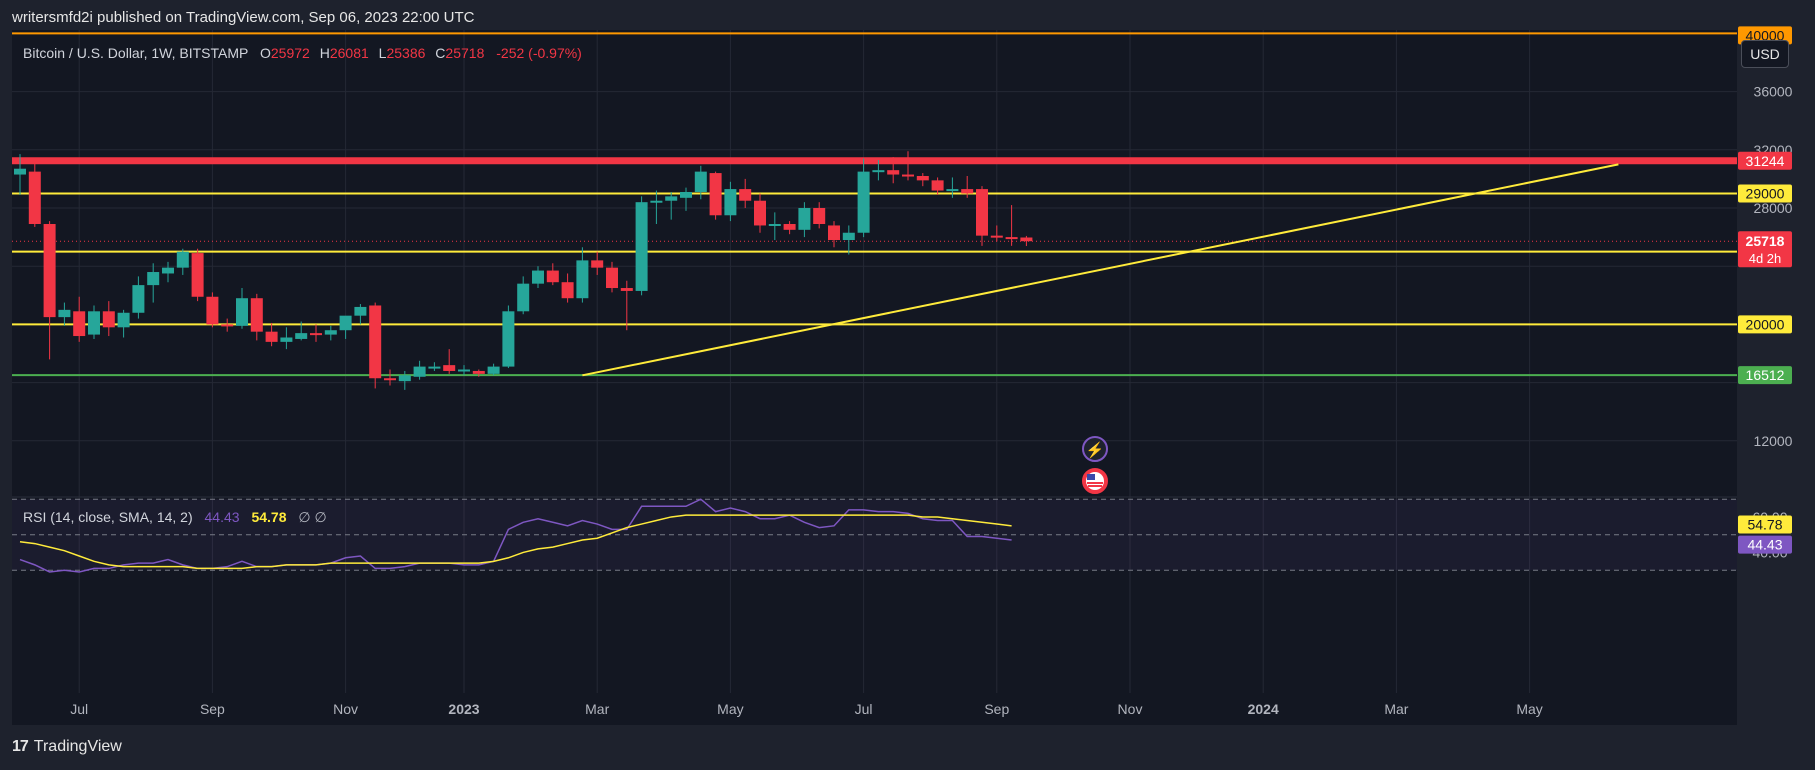 The height and width of the screenshot is (770, 1815). What do you see at coordinates (1765, 35) in the screenshot?
I see `level-price-tag: 40000` at bounding box center [1765, 35].